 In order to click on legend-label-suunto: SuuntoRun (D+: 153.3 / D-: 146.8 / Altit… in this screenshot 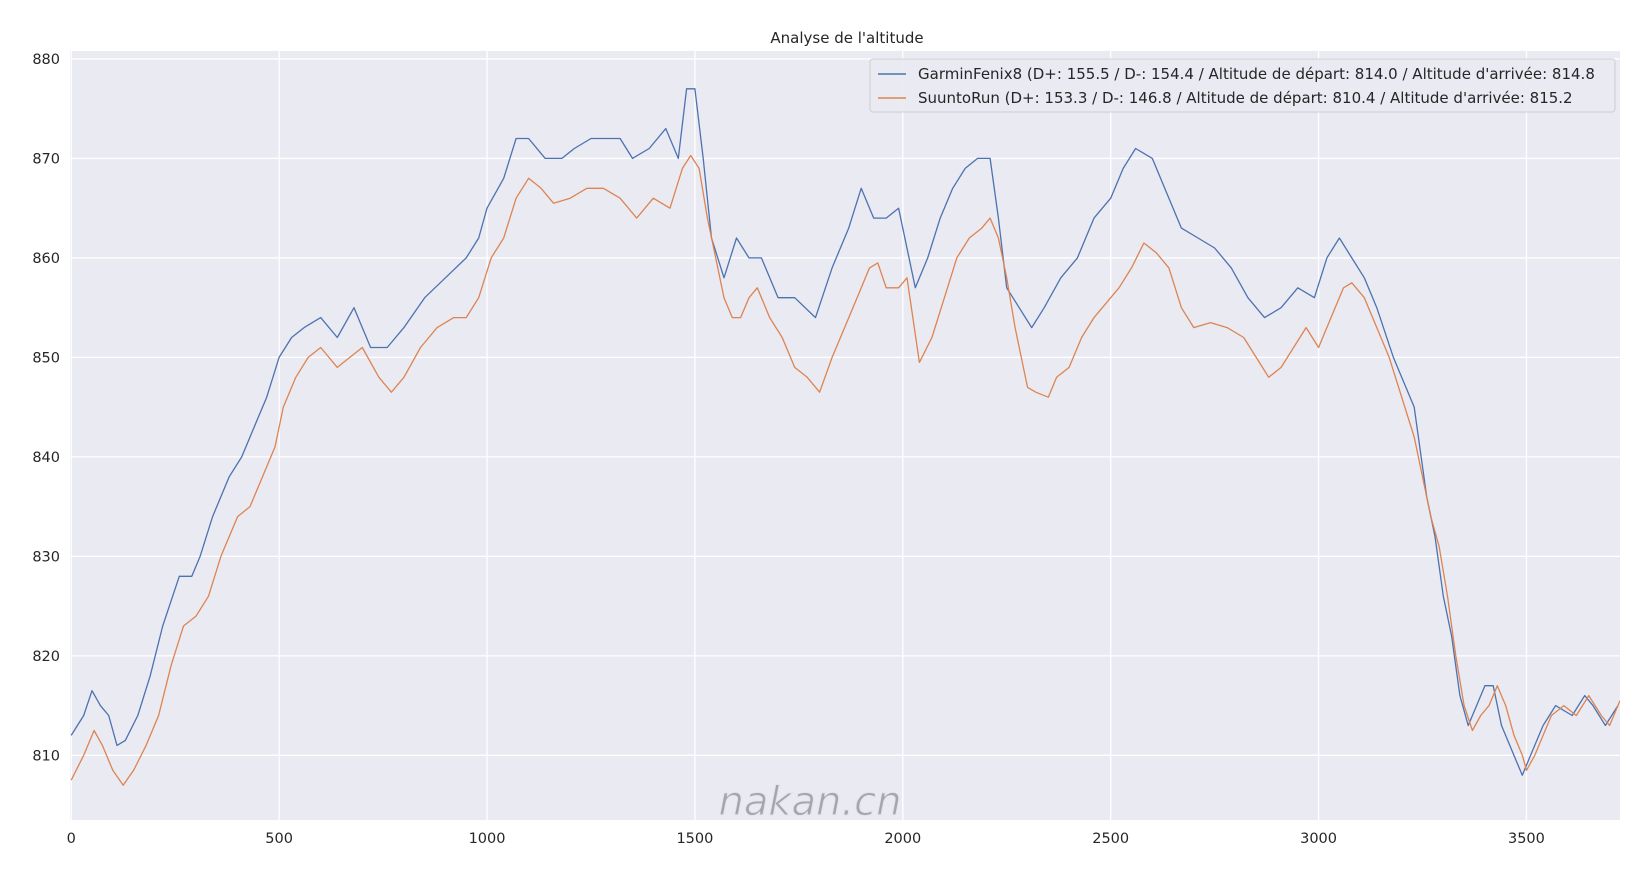, I will do `click(1245, 98)`.